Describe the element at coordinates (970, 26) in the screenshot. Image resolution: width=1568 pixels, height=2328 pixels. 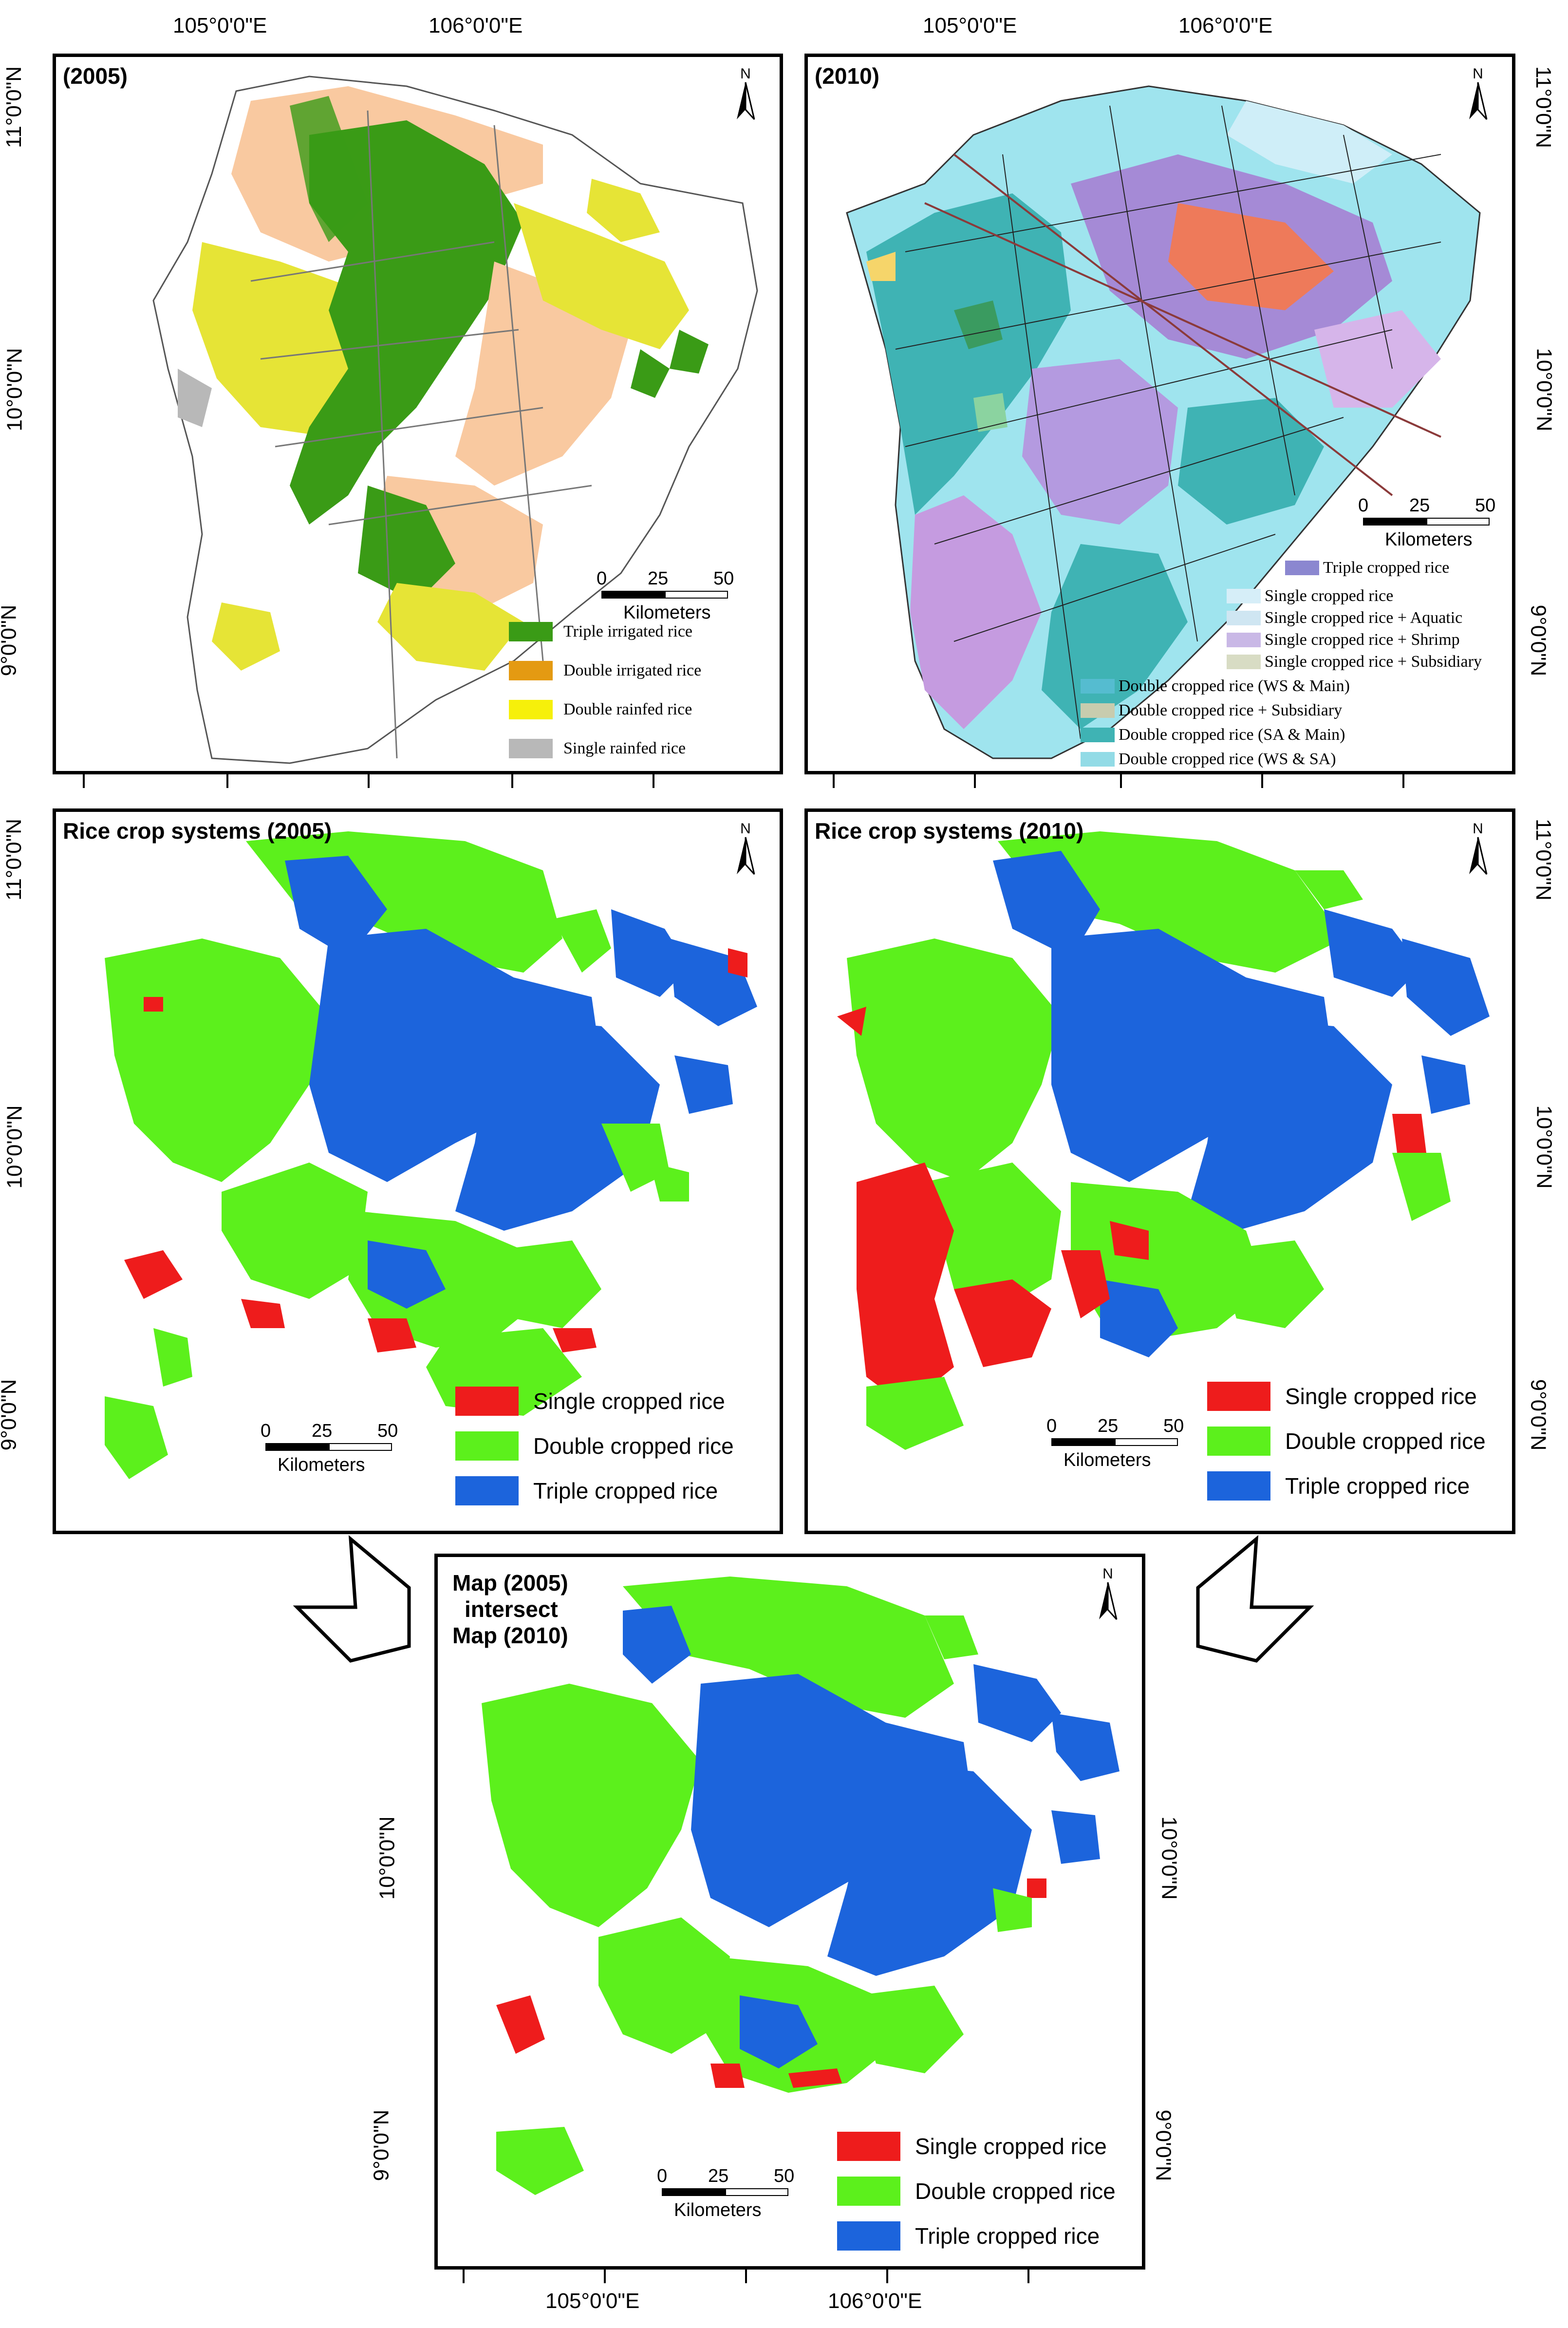
I see `lon-label-top-105-right: 105°0'0"E` at that location.